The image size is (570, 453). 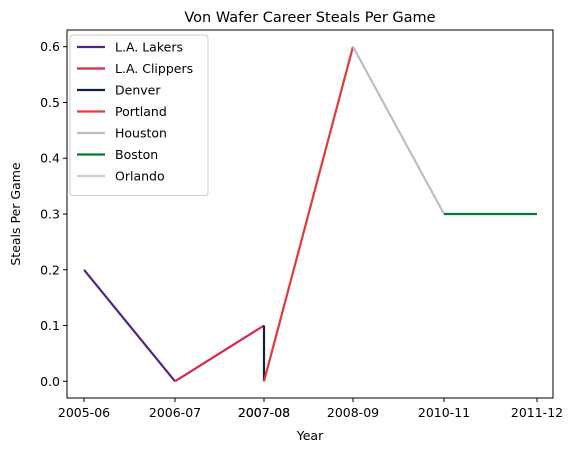 I want to click on x-axis-label: Year, so click(x=310, y=435).